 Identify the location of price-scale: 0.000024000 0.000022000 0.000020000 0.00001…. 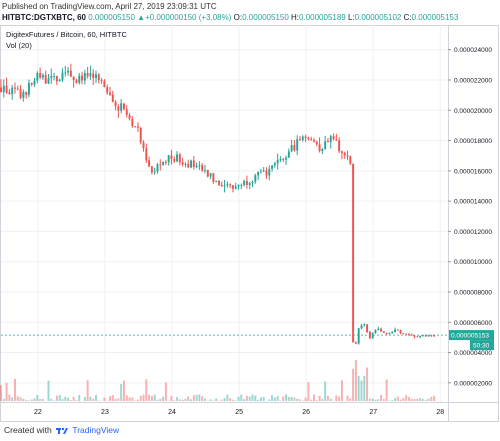
(470, 217).